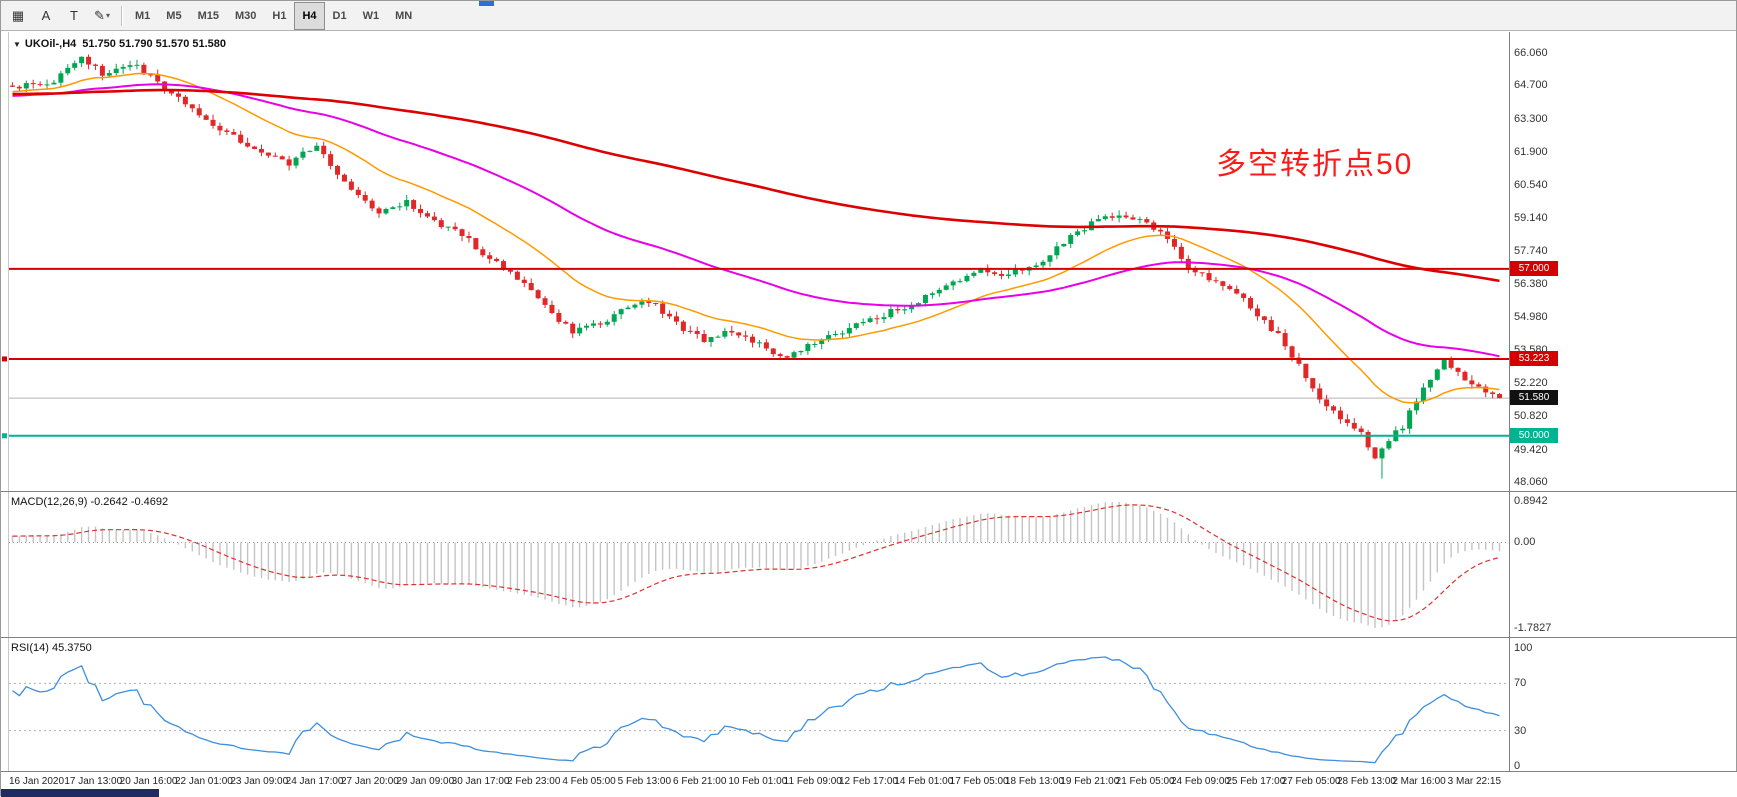 This screenshot has width=1737, height=797. What do you see at coordinates (154, 44) in the screenshot?
I see `ohlc-values: 51.750 51.790 51.570 51.580` at bounding box center [154, 44].